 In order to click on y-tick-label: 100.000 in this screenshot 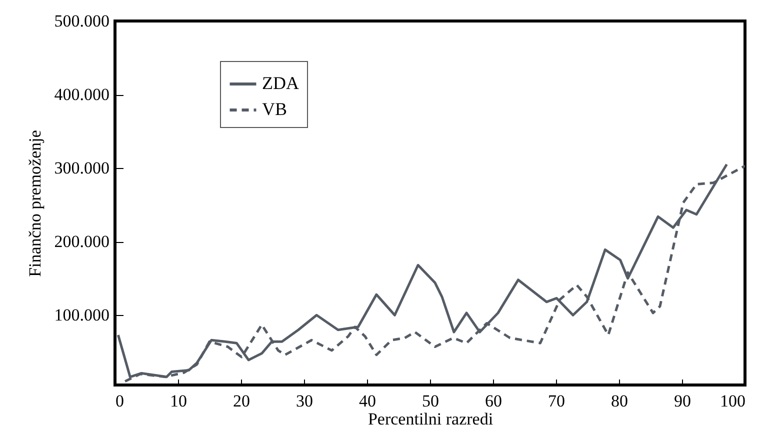, I will do `click(82, 315)`.